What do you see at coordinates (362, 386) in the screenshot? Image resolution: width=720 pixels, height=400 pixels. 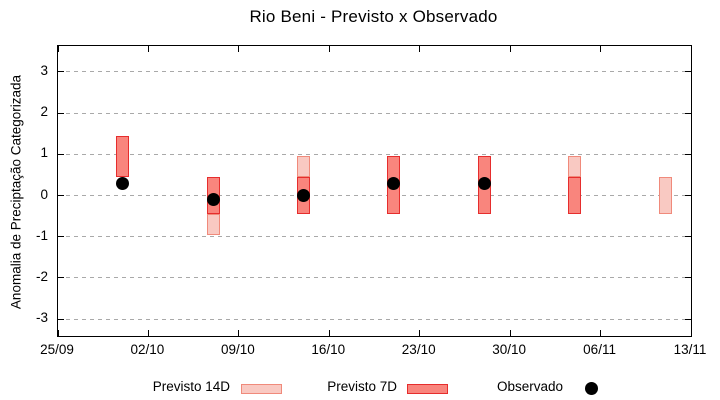 I see `legend-label-previsto-7d: Previsto 7D` at bounding box center [362, 386].